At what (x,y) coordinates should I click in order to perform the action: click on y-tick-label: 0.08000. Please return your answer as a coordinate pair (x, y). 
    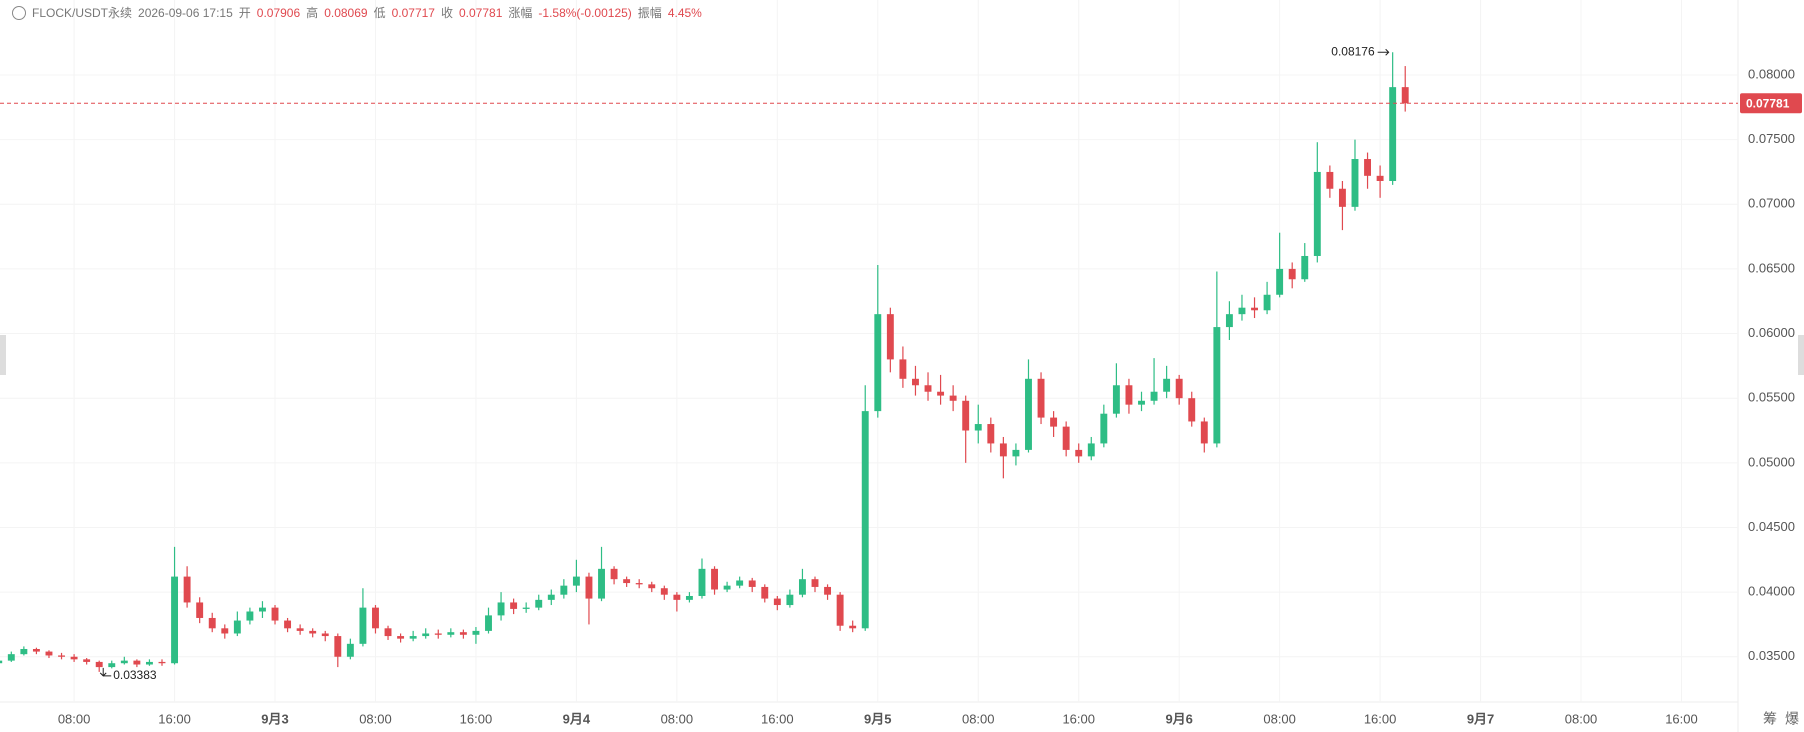
    Looking at the image, I should click on (1771, 73).